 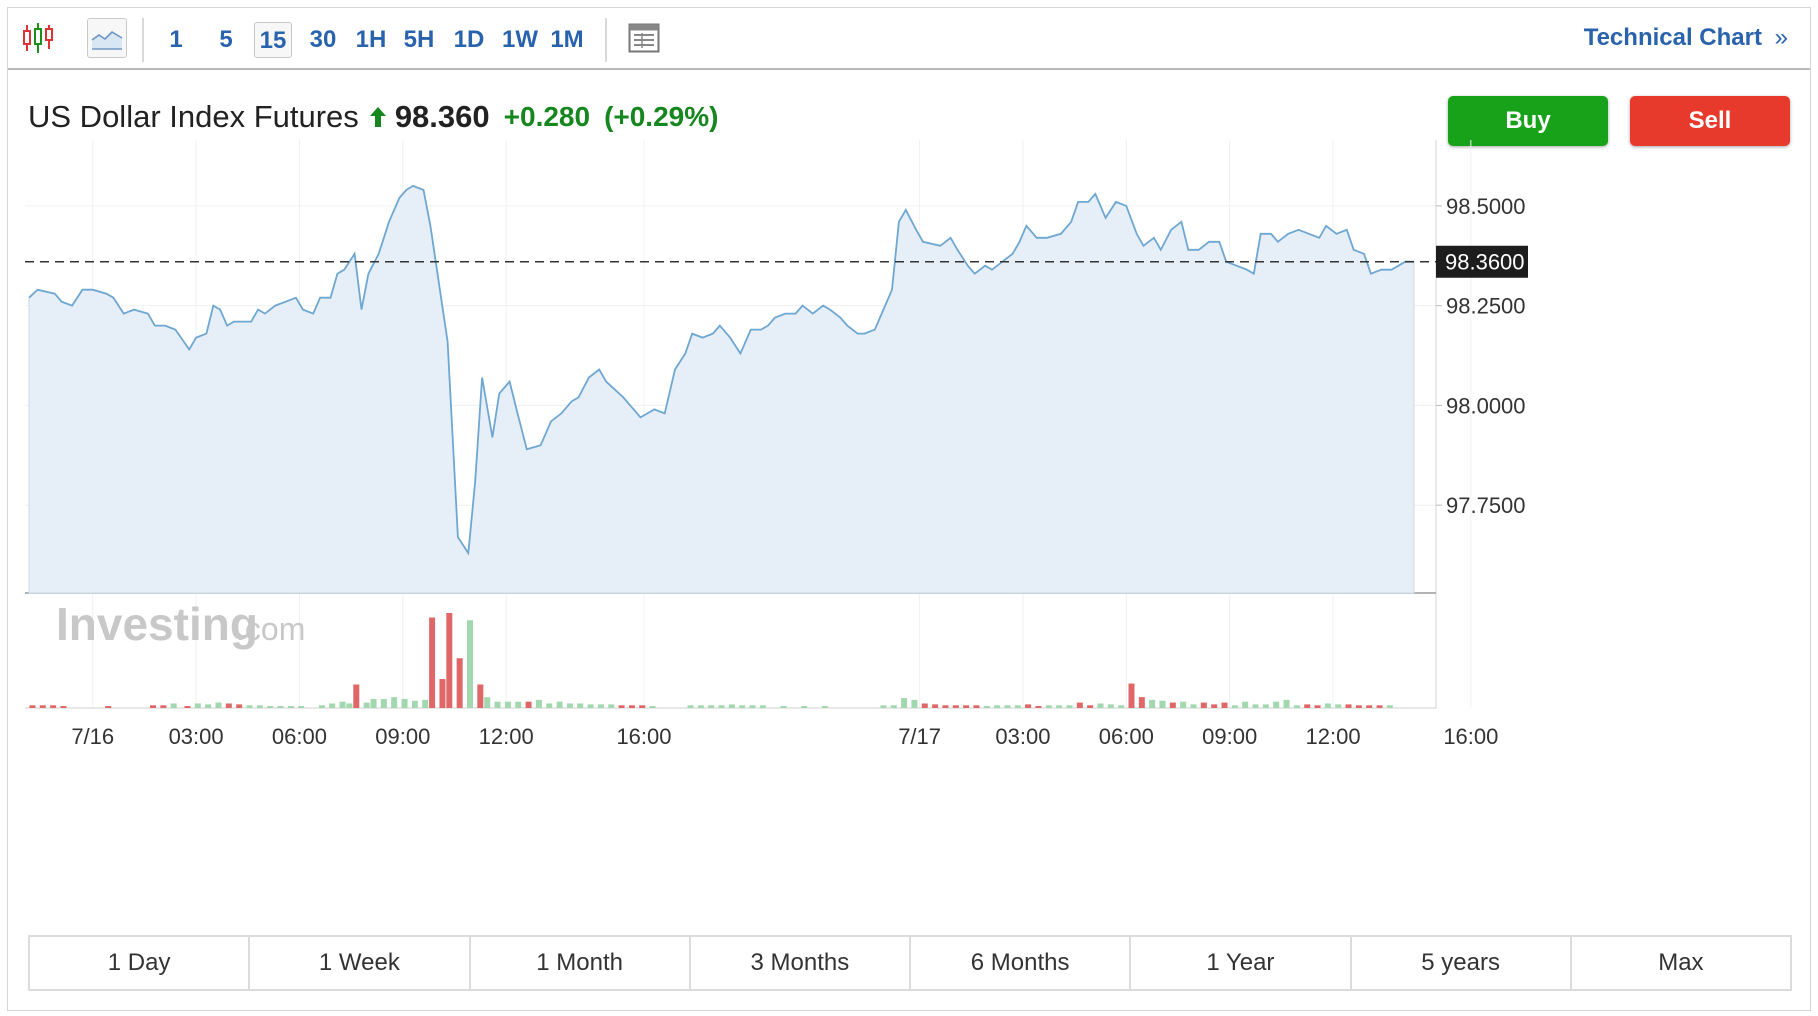 I want to click on price-change: +0.280, so click(x=547, y=116).